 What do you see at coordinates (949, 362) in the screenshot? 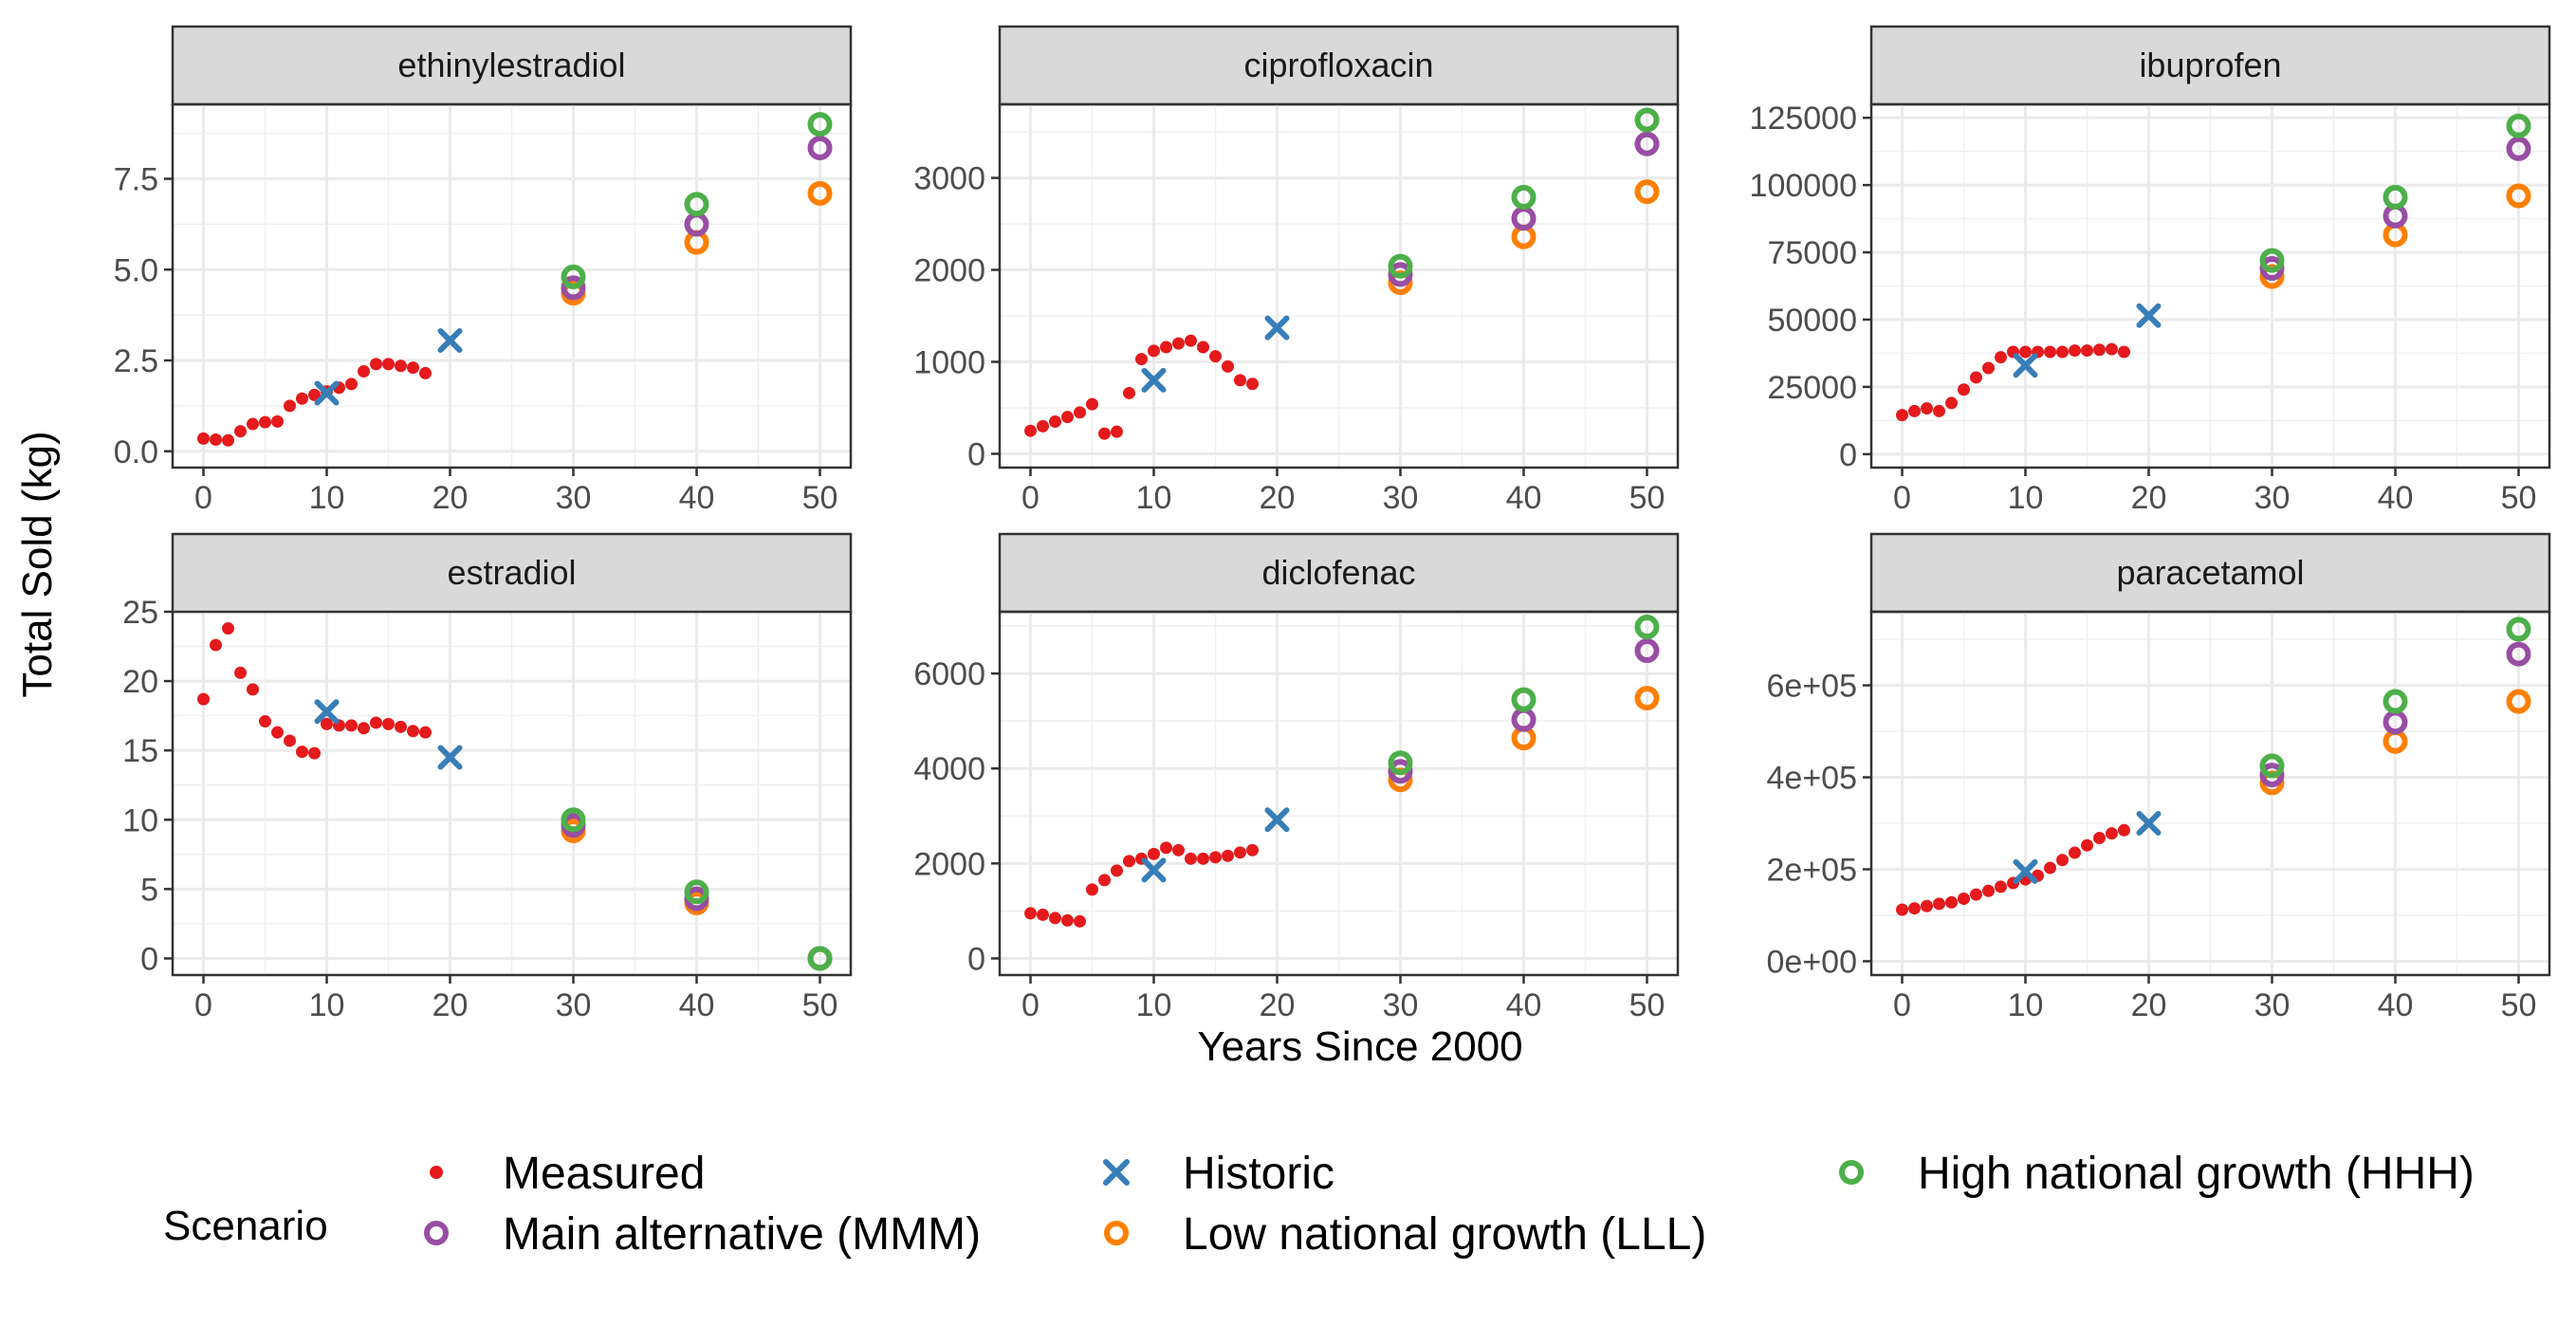
I see `y-tick-label: 1000` at bounding box center [949, 362].